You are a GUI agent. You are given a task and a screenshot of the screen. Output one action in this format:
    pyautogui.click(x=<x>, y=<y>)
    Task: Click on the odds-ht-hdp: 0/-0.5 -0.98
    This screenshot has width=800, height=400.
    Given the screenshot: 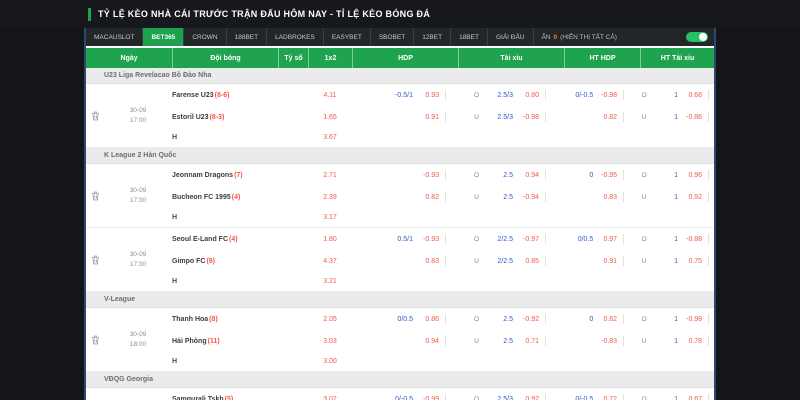 What is the action you would take?
    pyautogui.click(x=602, y=95)
    